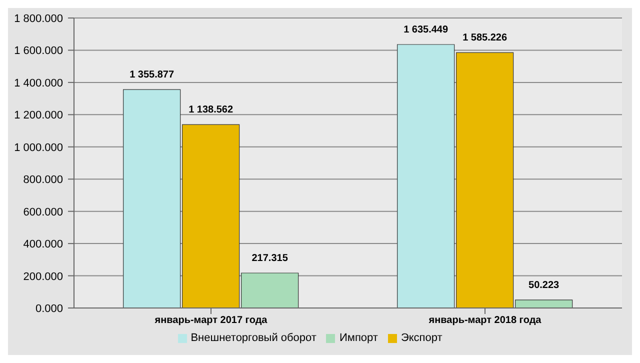 The width and height of the screenshot is (640, 363). What do you see at coordinates (426, 30) in the screenshot?
I see `data-label: 1 635.449` at bounding box center [426, 30].